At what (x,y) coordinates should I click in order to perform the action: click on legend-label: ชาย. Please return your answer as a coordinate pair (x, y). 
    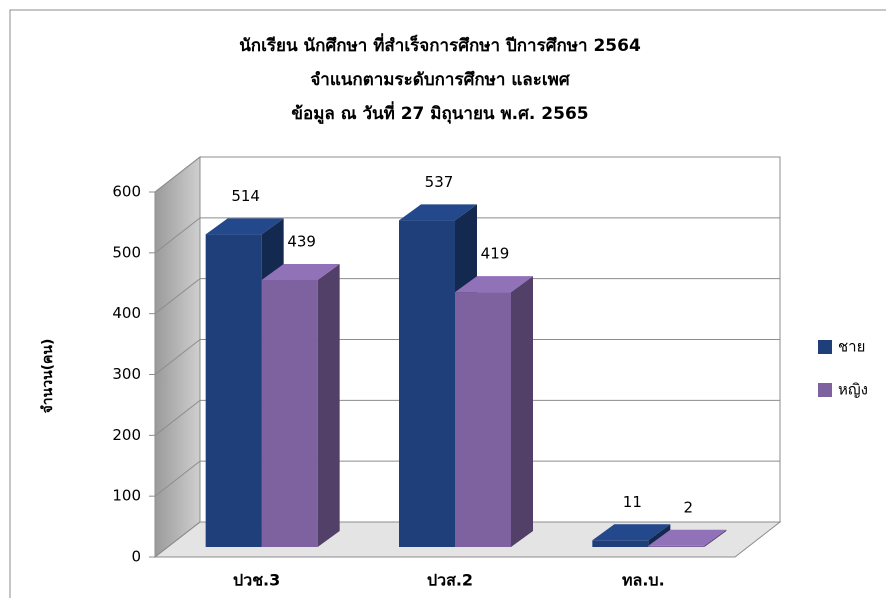
    Looking at the image, I should click on (851, 347).